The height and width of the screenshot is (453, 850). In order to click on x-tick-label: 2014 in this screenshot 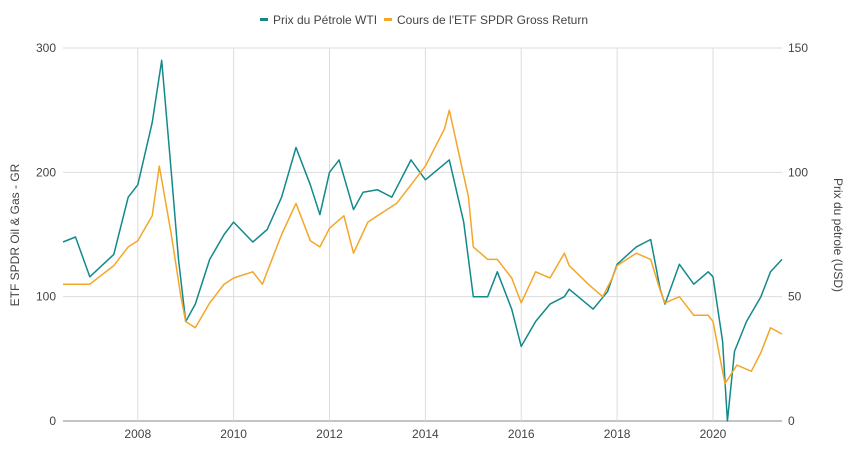, I will do `click(425, 434)`.